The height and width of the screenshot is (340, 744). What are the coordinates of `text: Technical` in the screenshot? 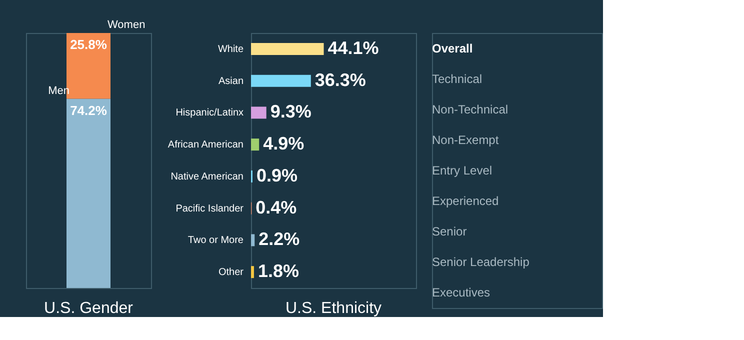 It's located at (457, 79).